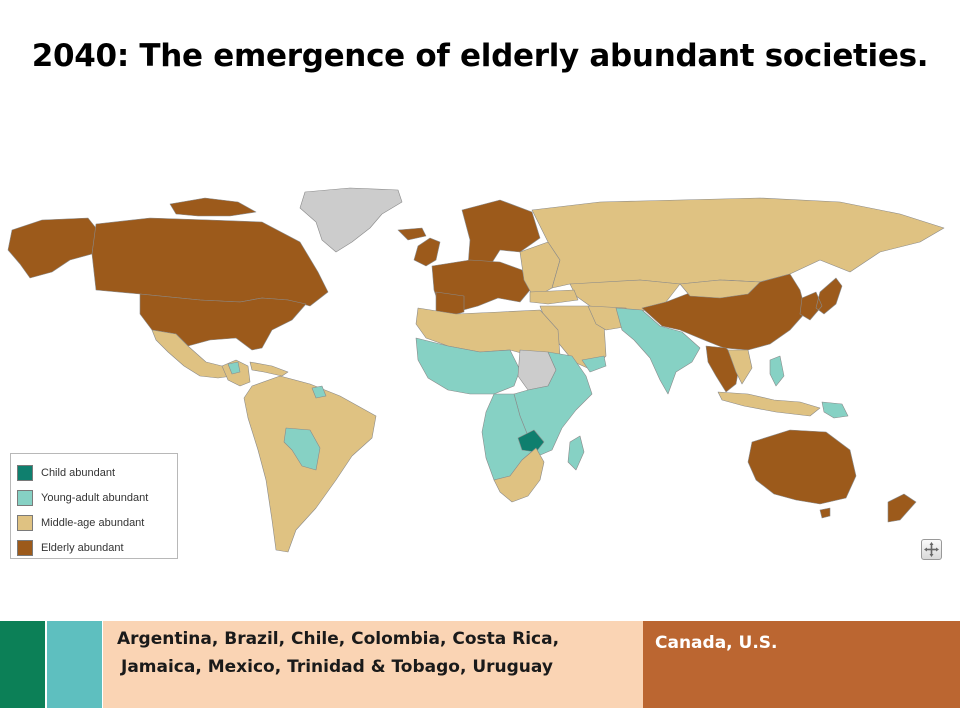 This screenshot has height=720, width=960. Describe the element at coordinates (25, 547) in the screenshot. I see `legend-swatch-elderly` at that location.